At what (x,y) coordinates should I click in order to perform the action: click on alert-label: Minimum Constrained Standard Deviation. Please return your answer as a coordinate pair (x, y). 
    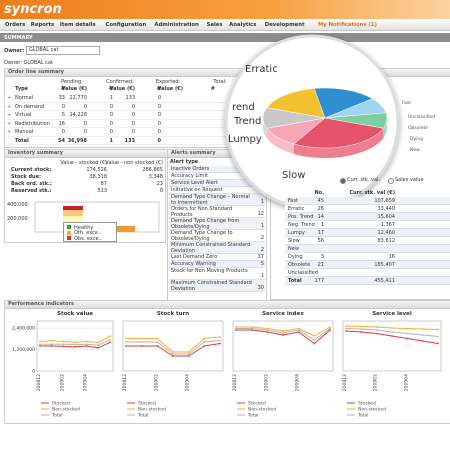
    Looking at the image, I should click on (211, 248).